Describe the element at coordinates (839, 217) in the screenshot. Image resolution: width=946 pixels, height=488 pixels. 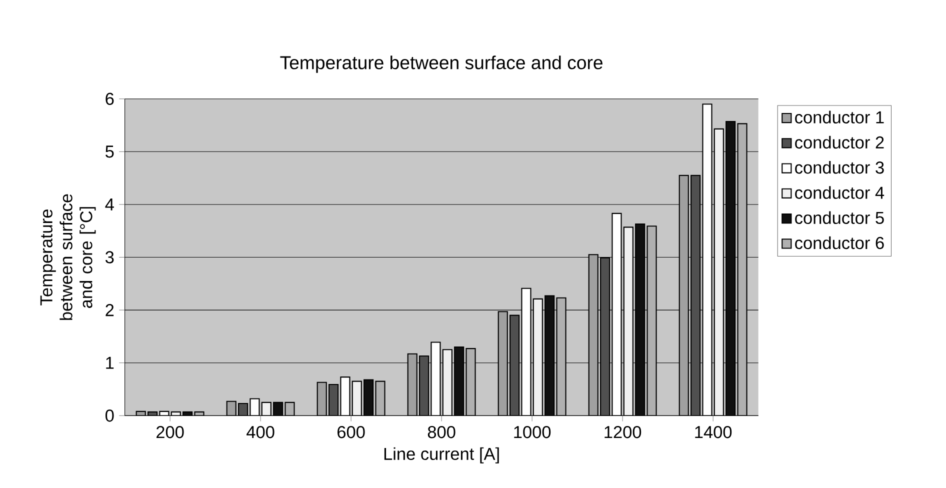
I see `legend-label: conductor 5` at that location.